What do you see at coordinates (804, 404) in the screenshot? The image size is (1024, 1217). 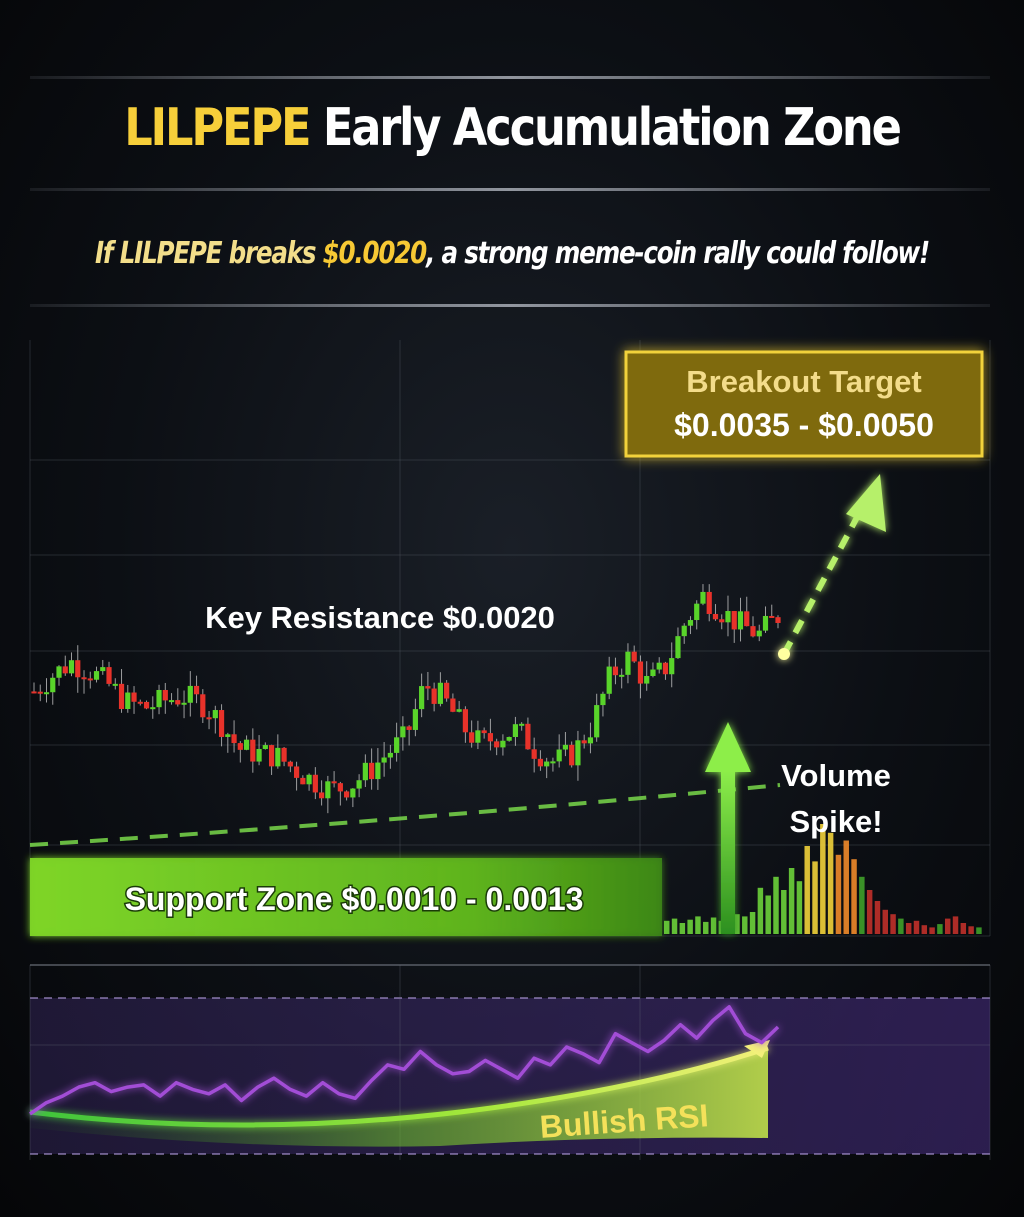 I see `breakout-target-box` at bounding box center [804, 404].